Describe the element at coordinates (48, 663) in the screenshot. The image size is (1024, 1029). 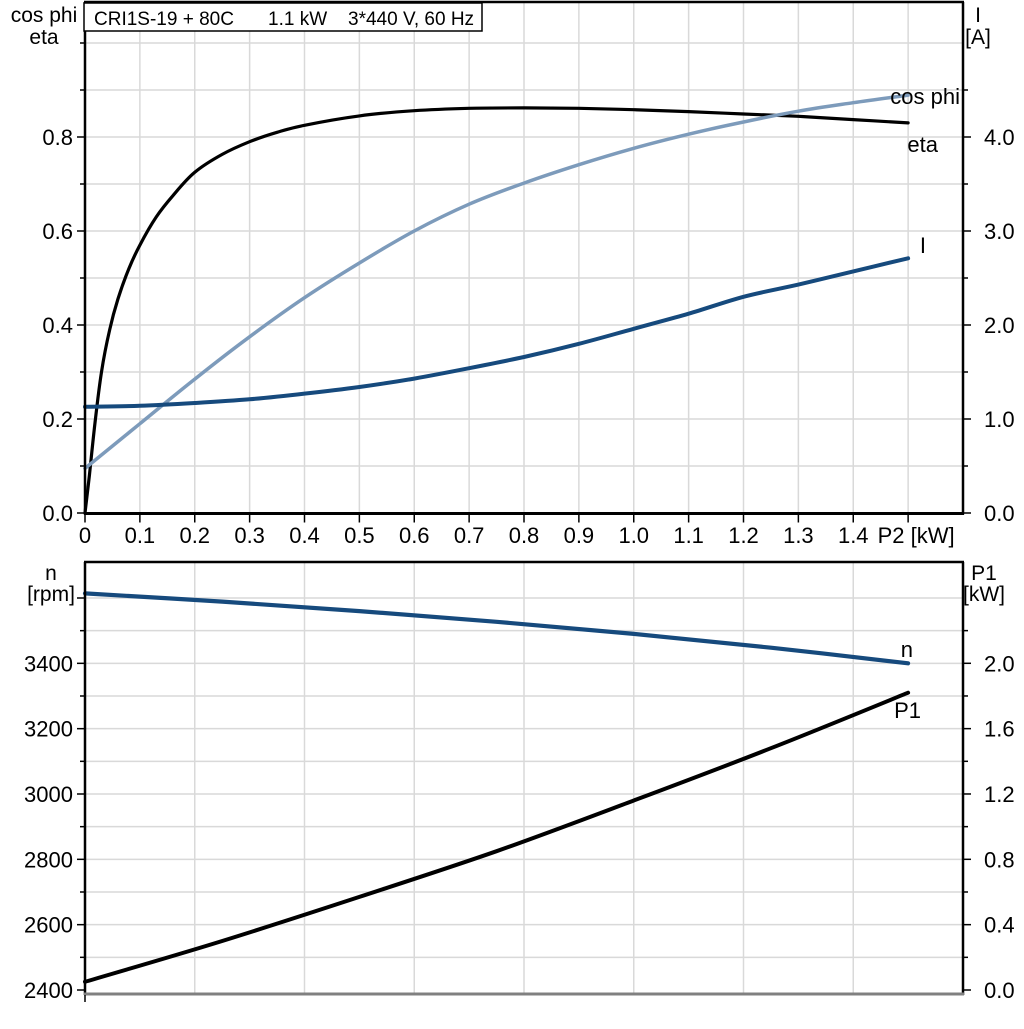
I see `tick-label: 3400` at that location.